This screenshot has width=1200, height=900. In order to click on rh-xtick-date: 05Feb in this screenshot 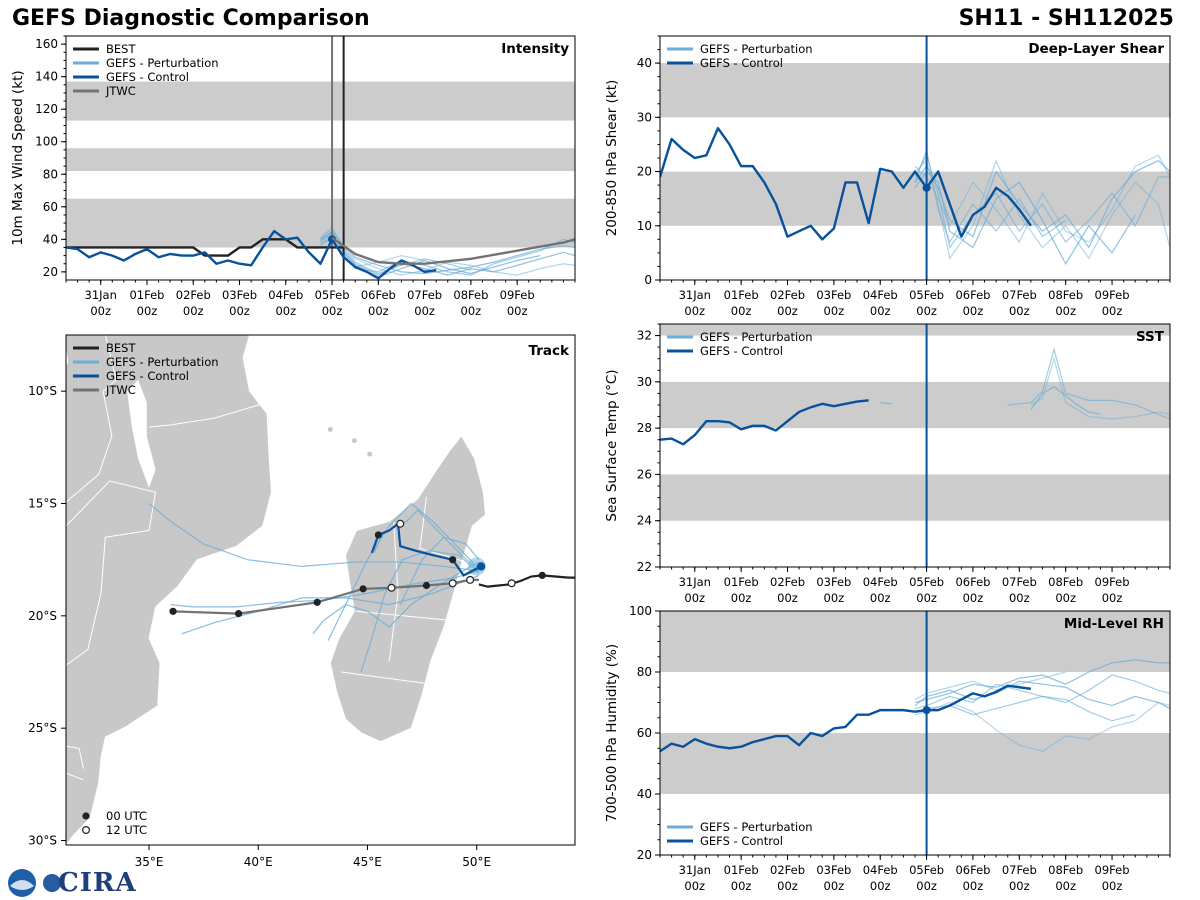, I will do `click(926, 870)`.